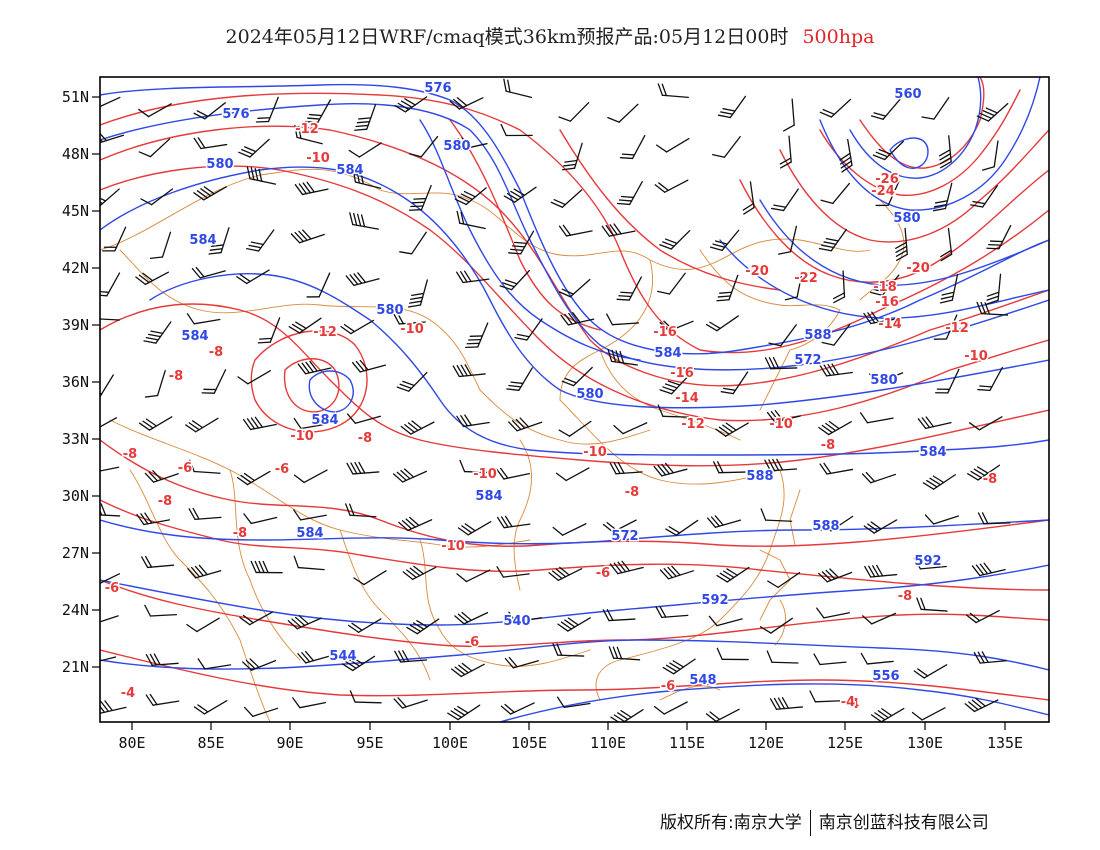 The image size is (1100, 850). Describe the element at coordinates (75, 325) in the screenshot. I see `y-tick-label: 39N` at that location.